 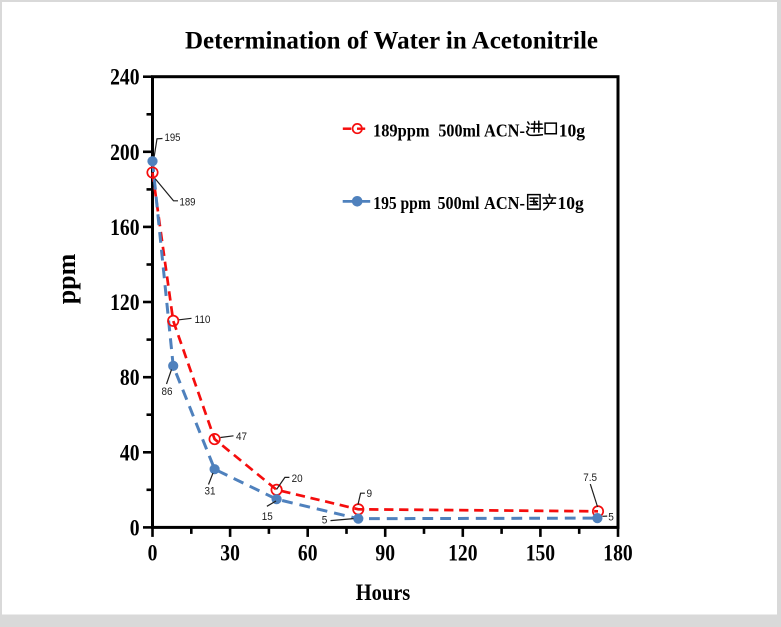 What do you see at coordinates (401, 130) in the screenshot?
I see `svg-text: 189ppm` at bounding box center [401, 130].